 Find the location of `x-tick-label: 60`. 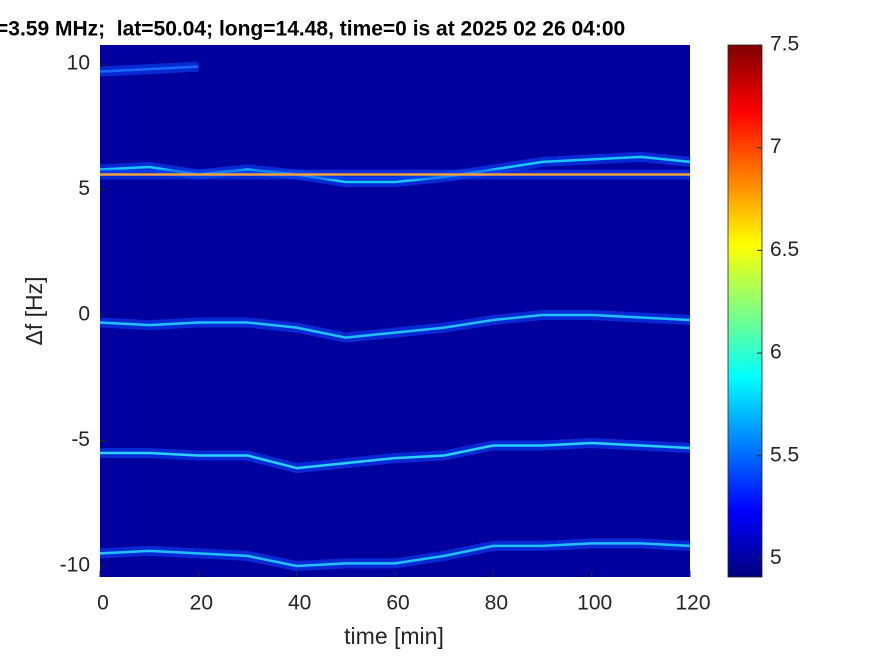

x-tick-label: 60 is located at coordinates (397, 603).